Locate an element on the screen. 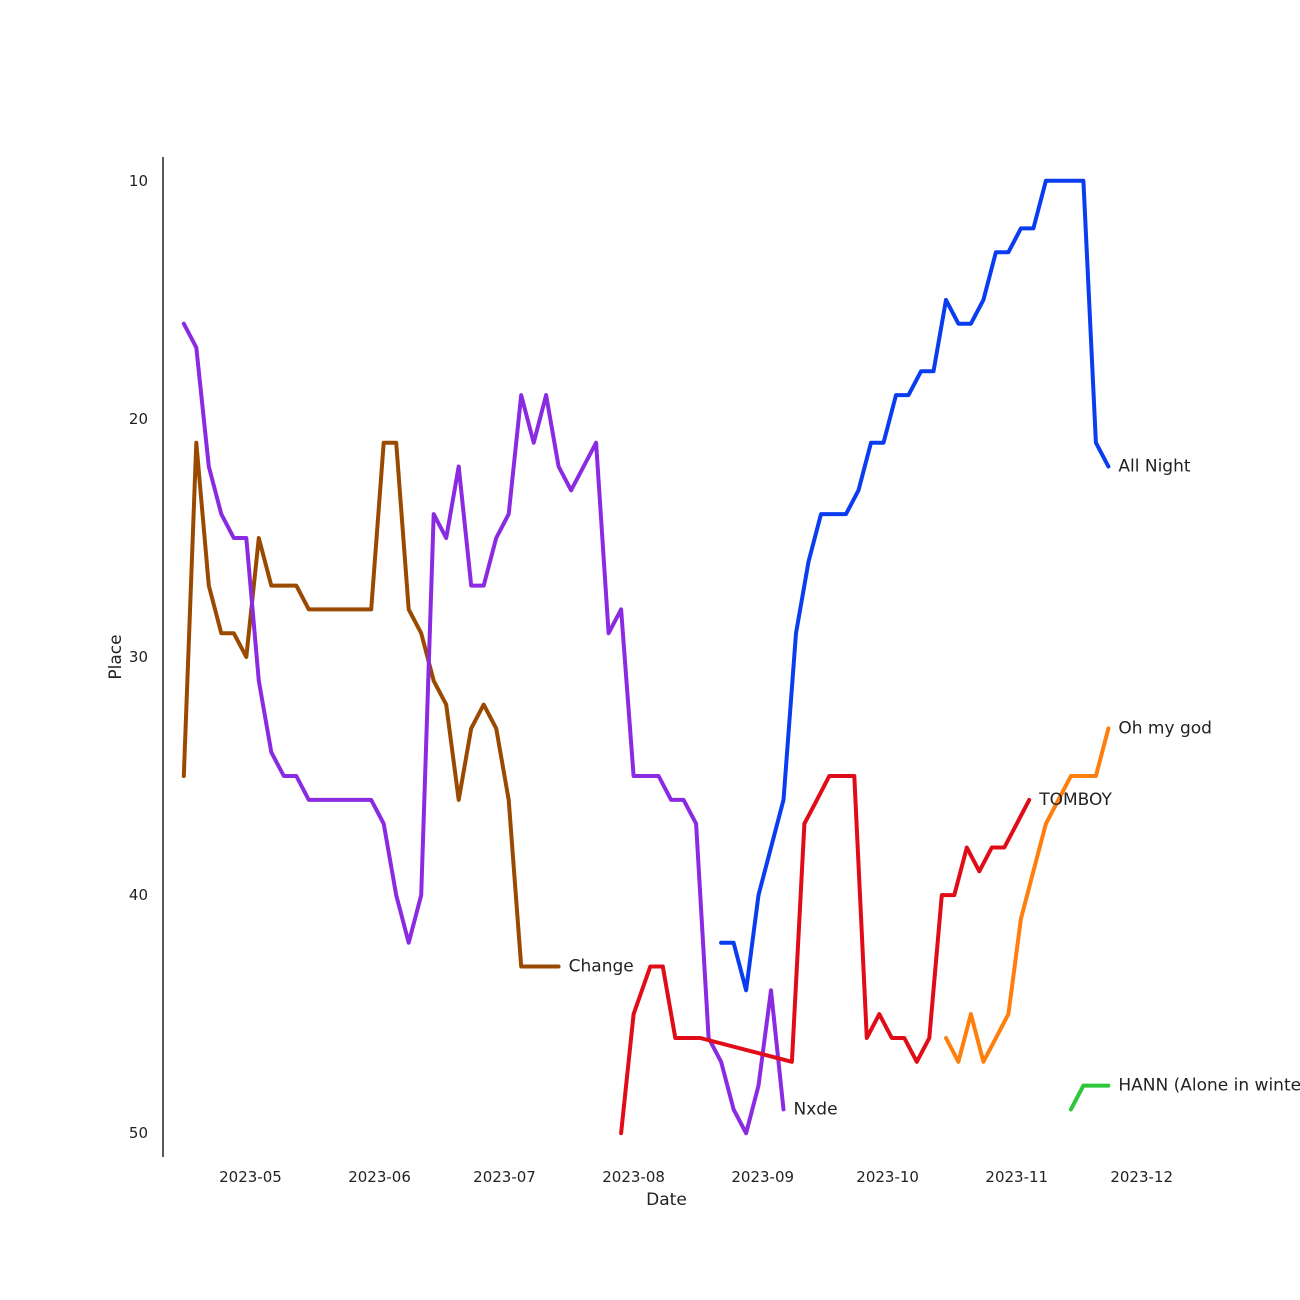 The height and width of the screenshot is (1300, 1300). series-line-hann-alone-in-winter is located at coordinates (1089, 1097).